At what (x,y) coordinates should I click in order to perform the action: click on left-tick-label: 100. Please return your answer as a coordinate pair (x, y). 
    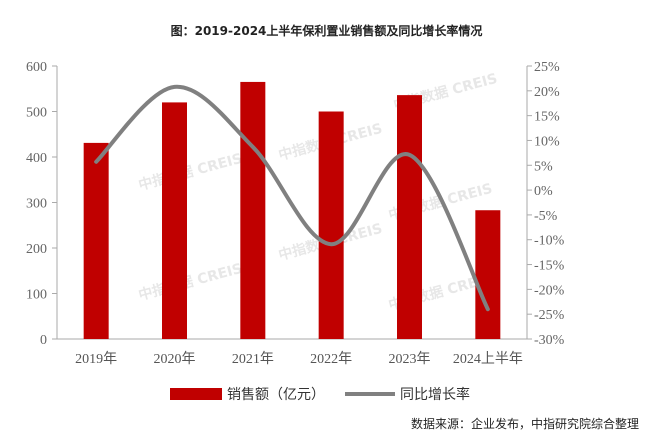
    Looking at the image, I should click on (36, 295).